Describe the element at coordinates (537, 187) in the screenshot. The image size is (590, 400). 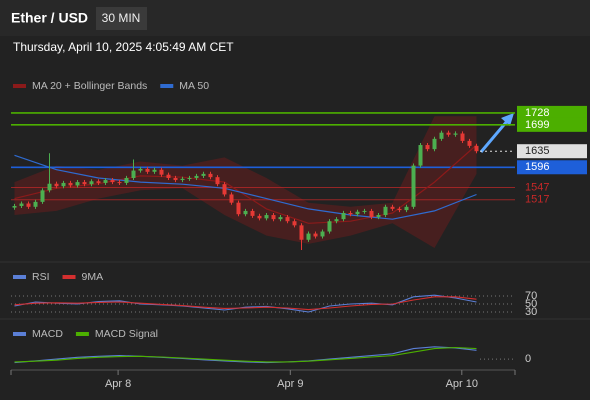
I see `level-label: 1547` at that location.